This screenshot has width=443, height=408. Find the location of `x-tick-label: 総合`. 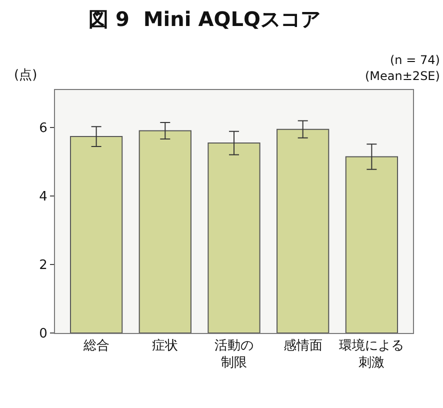

x-tick-label: 総合 is located at coordinates (96, 346).